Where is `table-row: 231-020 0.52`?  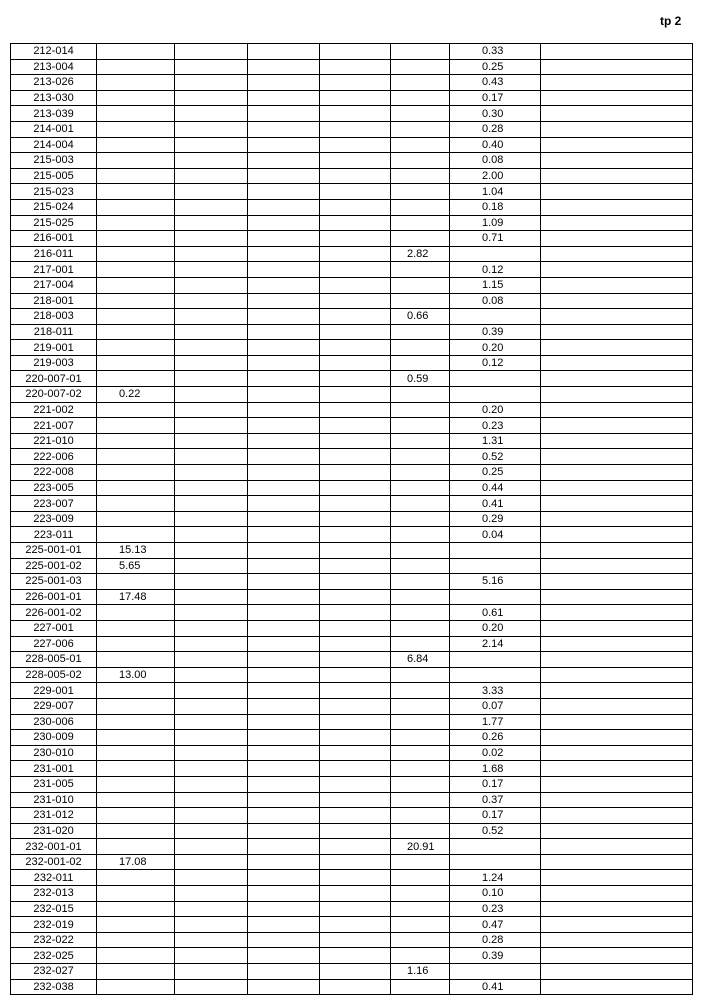 table-row: 231-020 0.52 is located at coordinates (351, 831).